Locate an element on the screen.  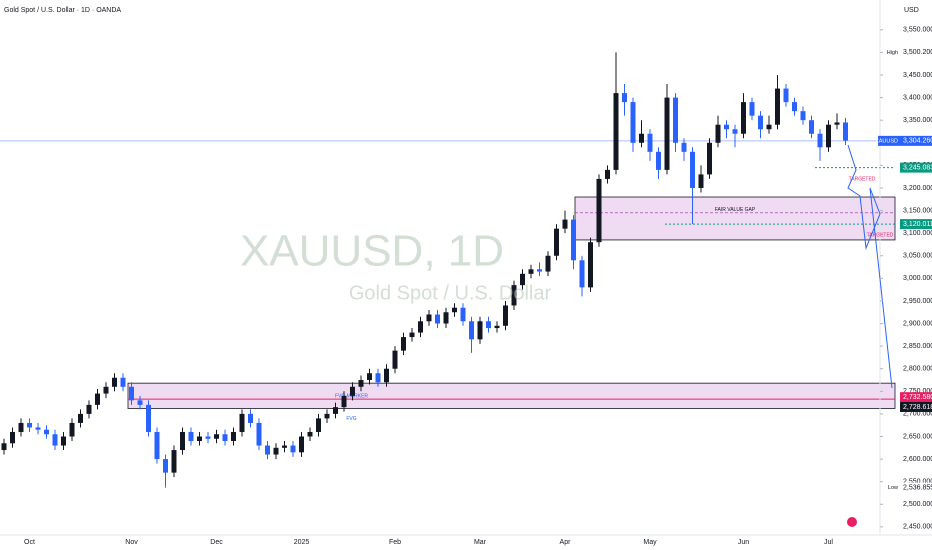
y-tick-label: 2,550.00000 is located at coordinates (917, 482).